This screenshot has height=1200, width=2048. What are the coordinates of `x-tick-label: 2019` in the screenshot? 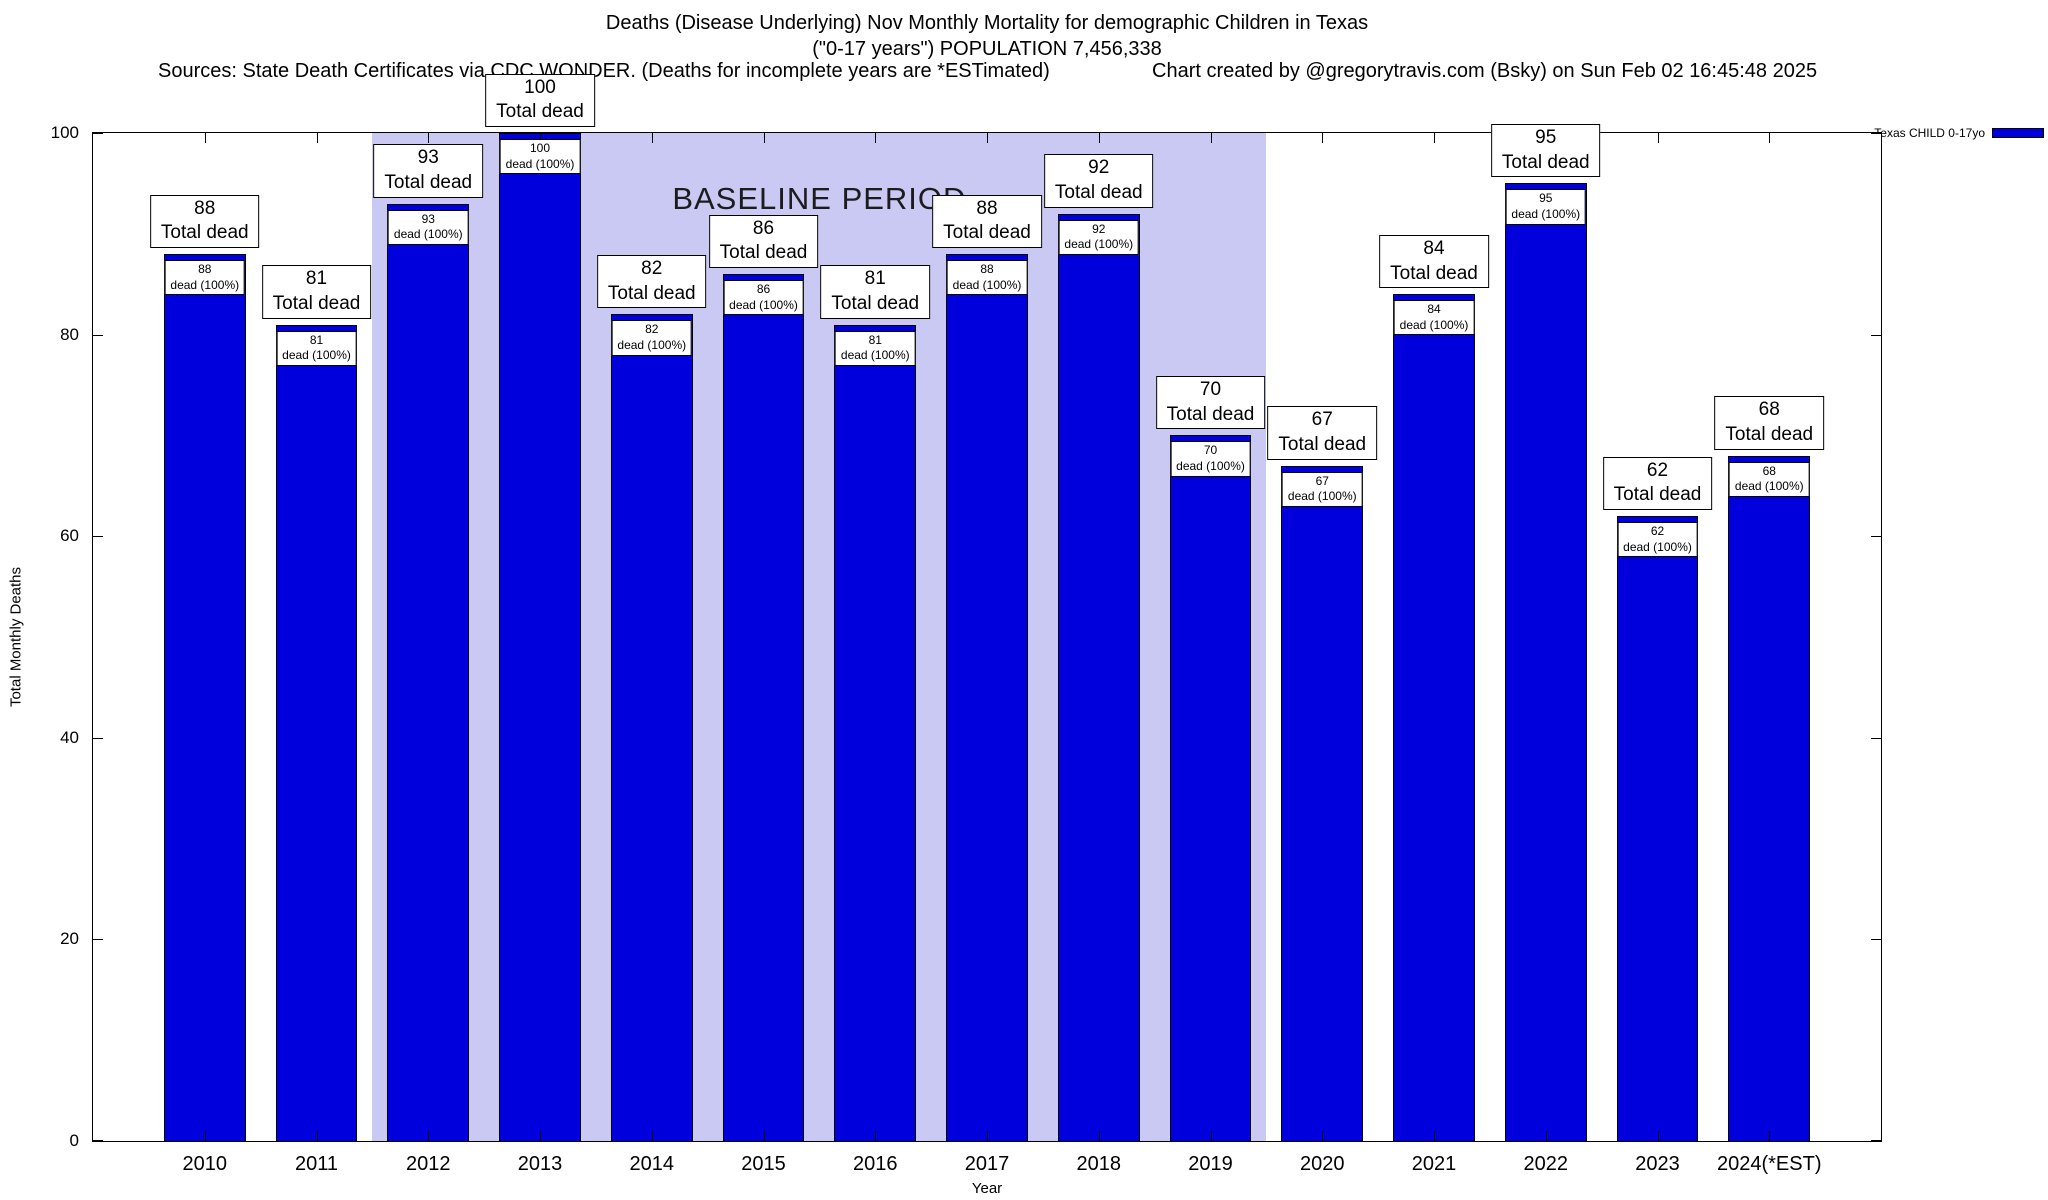 It's located at (1210, 1164).